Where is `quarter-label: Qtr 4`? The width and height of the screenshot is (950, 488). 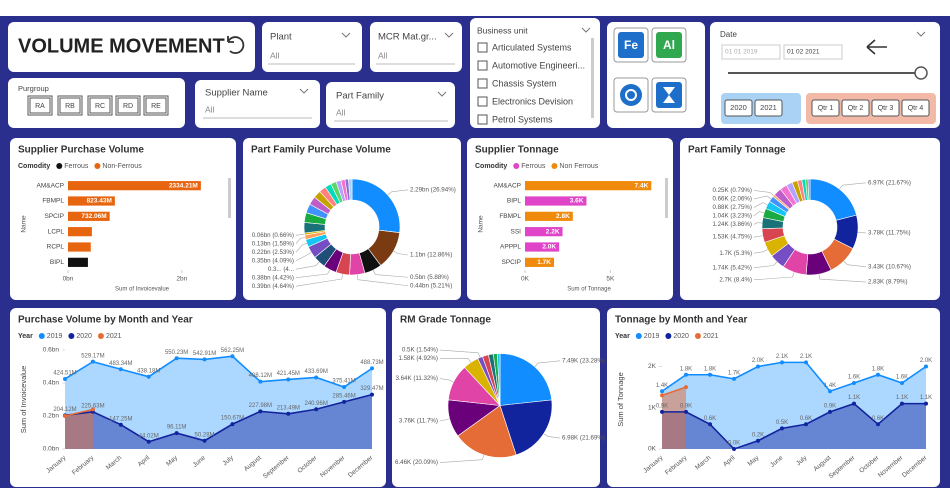 quarter-label: Qtr 4 is located at coordinates (916, 108).